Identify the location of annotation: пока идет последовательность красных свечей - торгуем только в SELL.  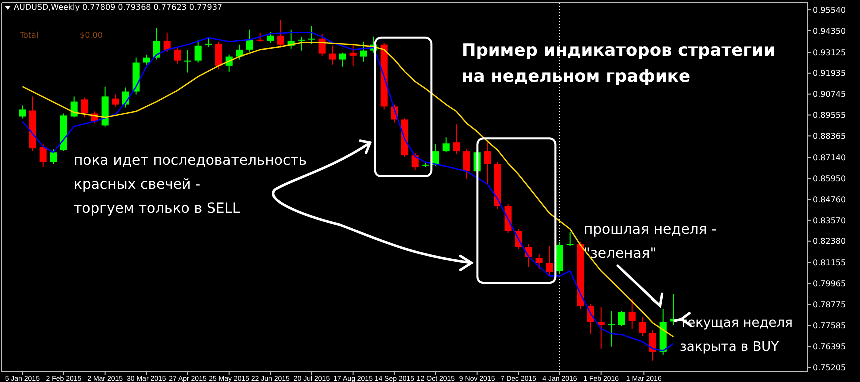
(191, 185).